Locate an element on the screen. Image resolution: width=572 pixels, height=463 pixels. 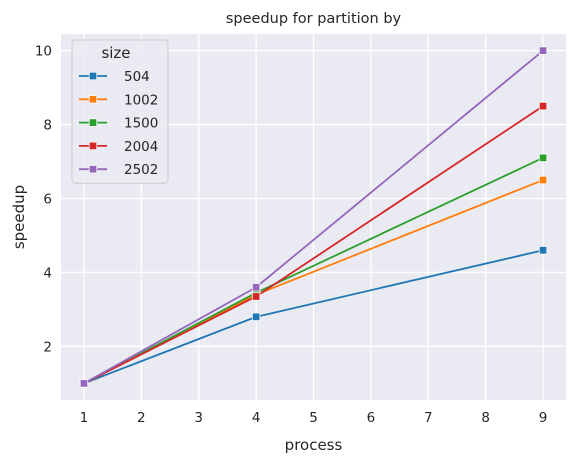
y-tick-label: 8 is located at coordinates (47, 126).